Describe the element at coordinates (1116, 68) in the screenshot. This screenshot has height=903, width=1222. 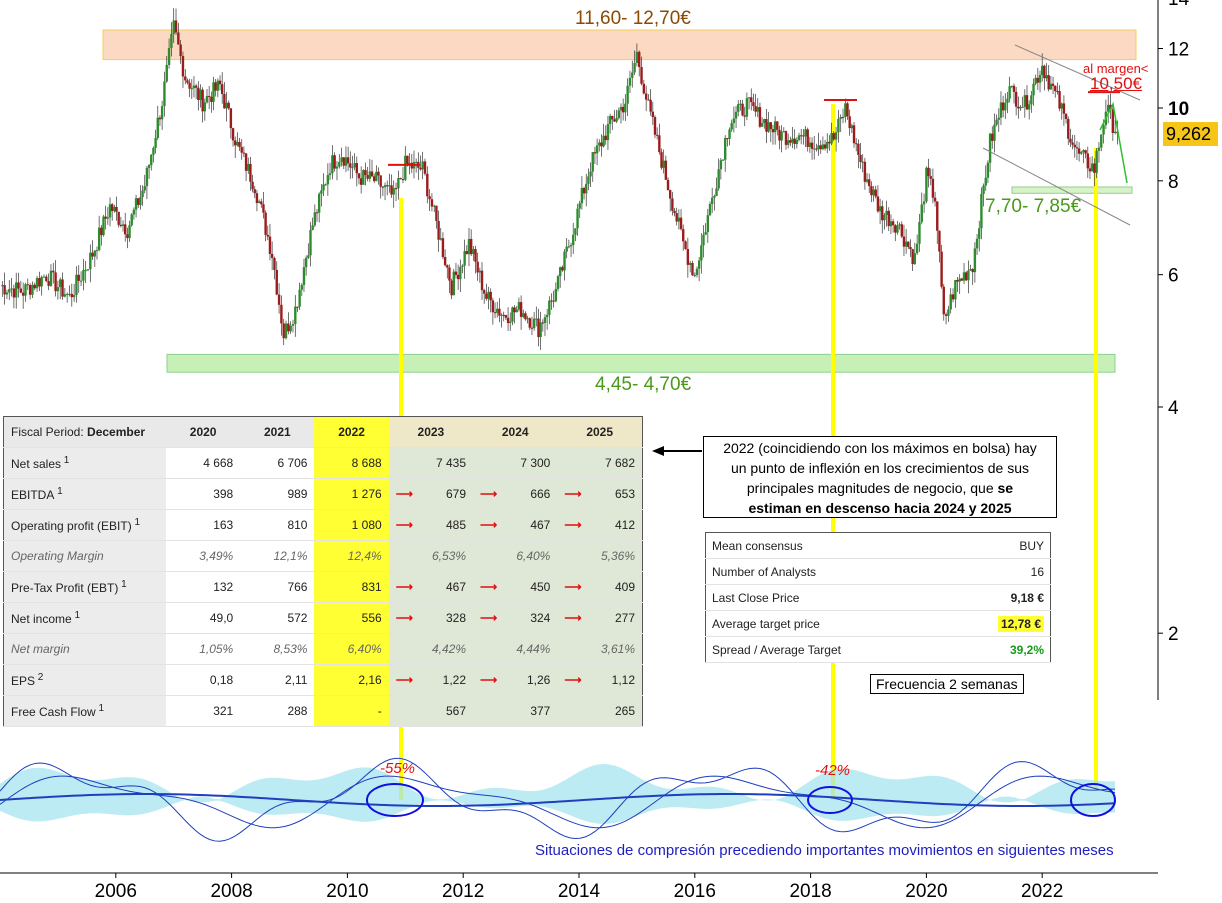
I see `margin-note: al margen<` at that location.